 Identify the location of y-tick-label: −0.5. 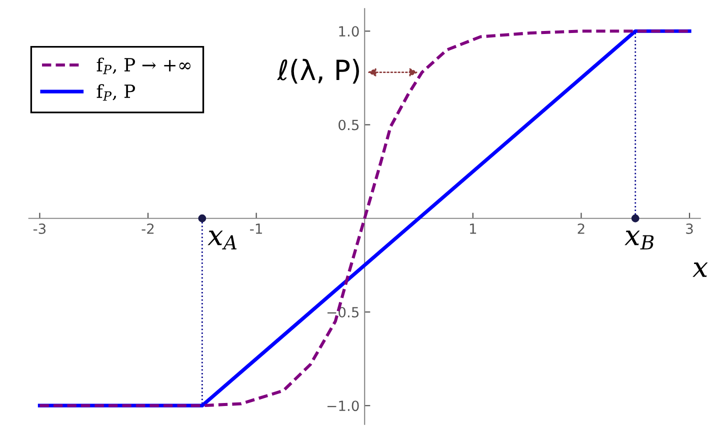
(343, 312).